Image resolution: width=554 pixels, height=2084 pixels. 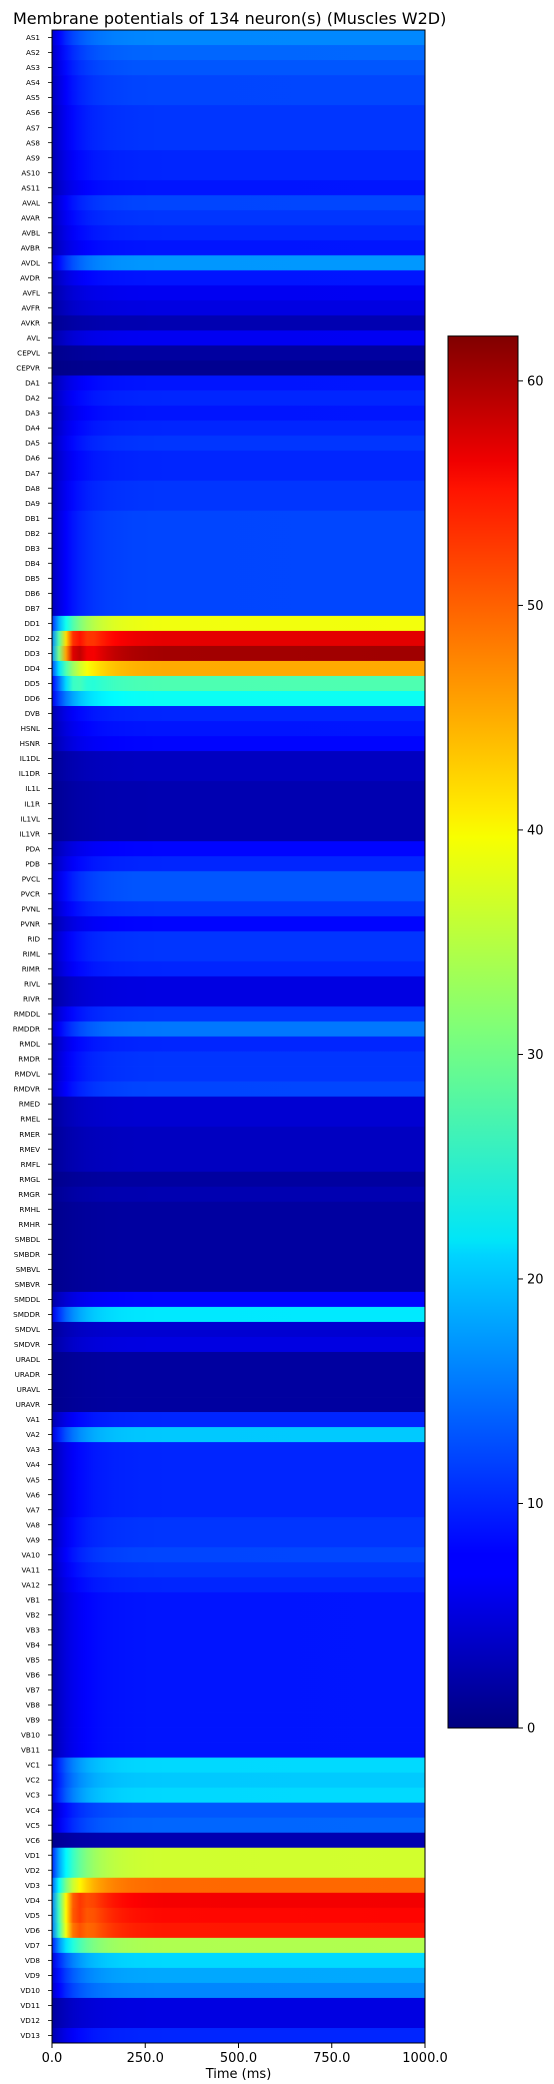 I want to click on neuron-row-va10, so click(x=238, y=1555).